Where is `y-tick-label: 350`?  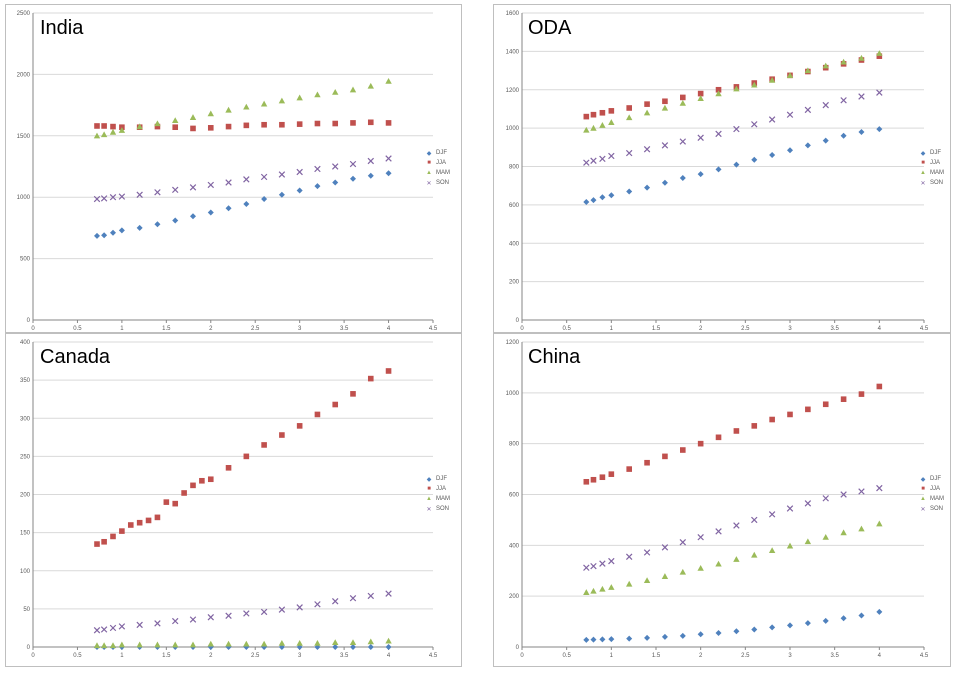 y-tick-label: 350 is located at coordinates (25, 381).